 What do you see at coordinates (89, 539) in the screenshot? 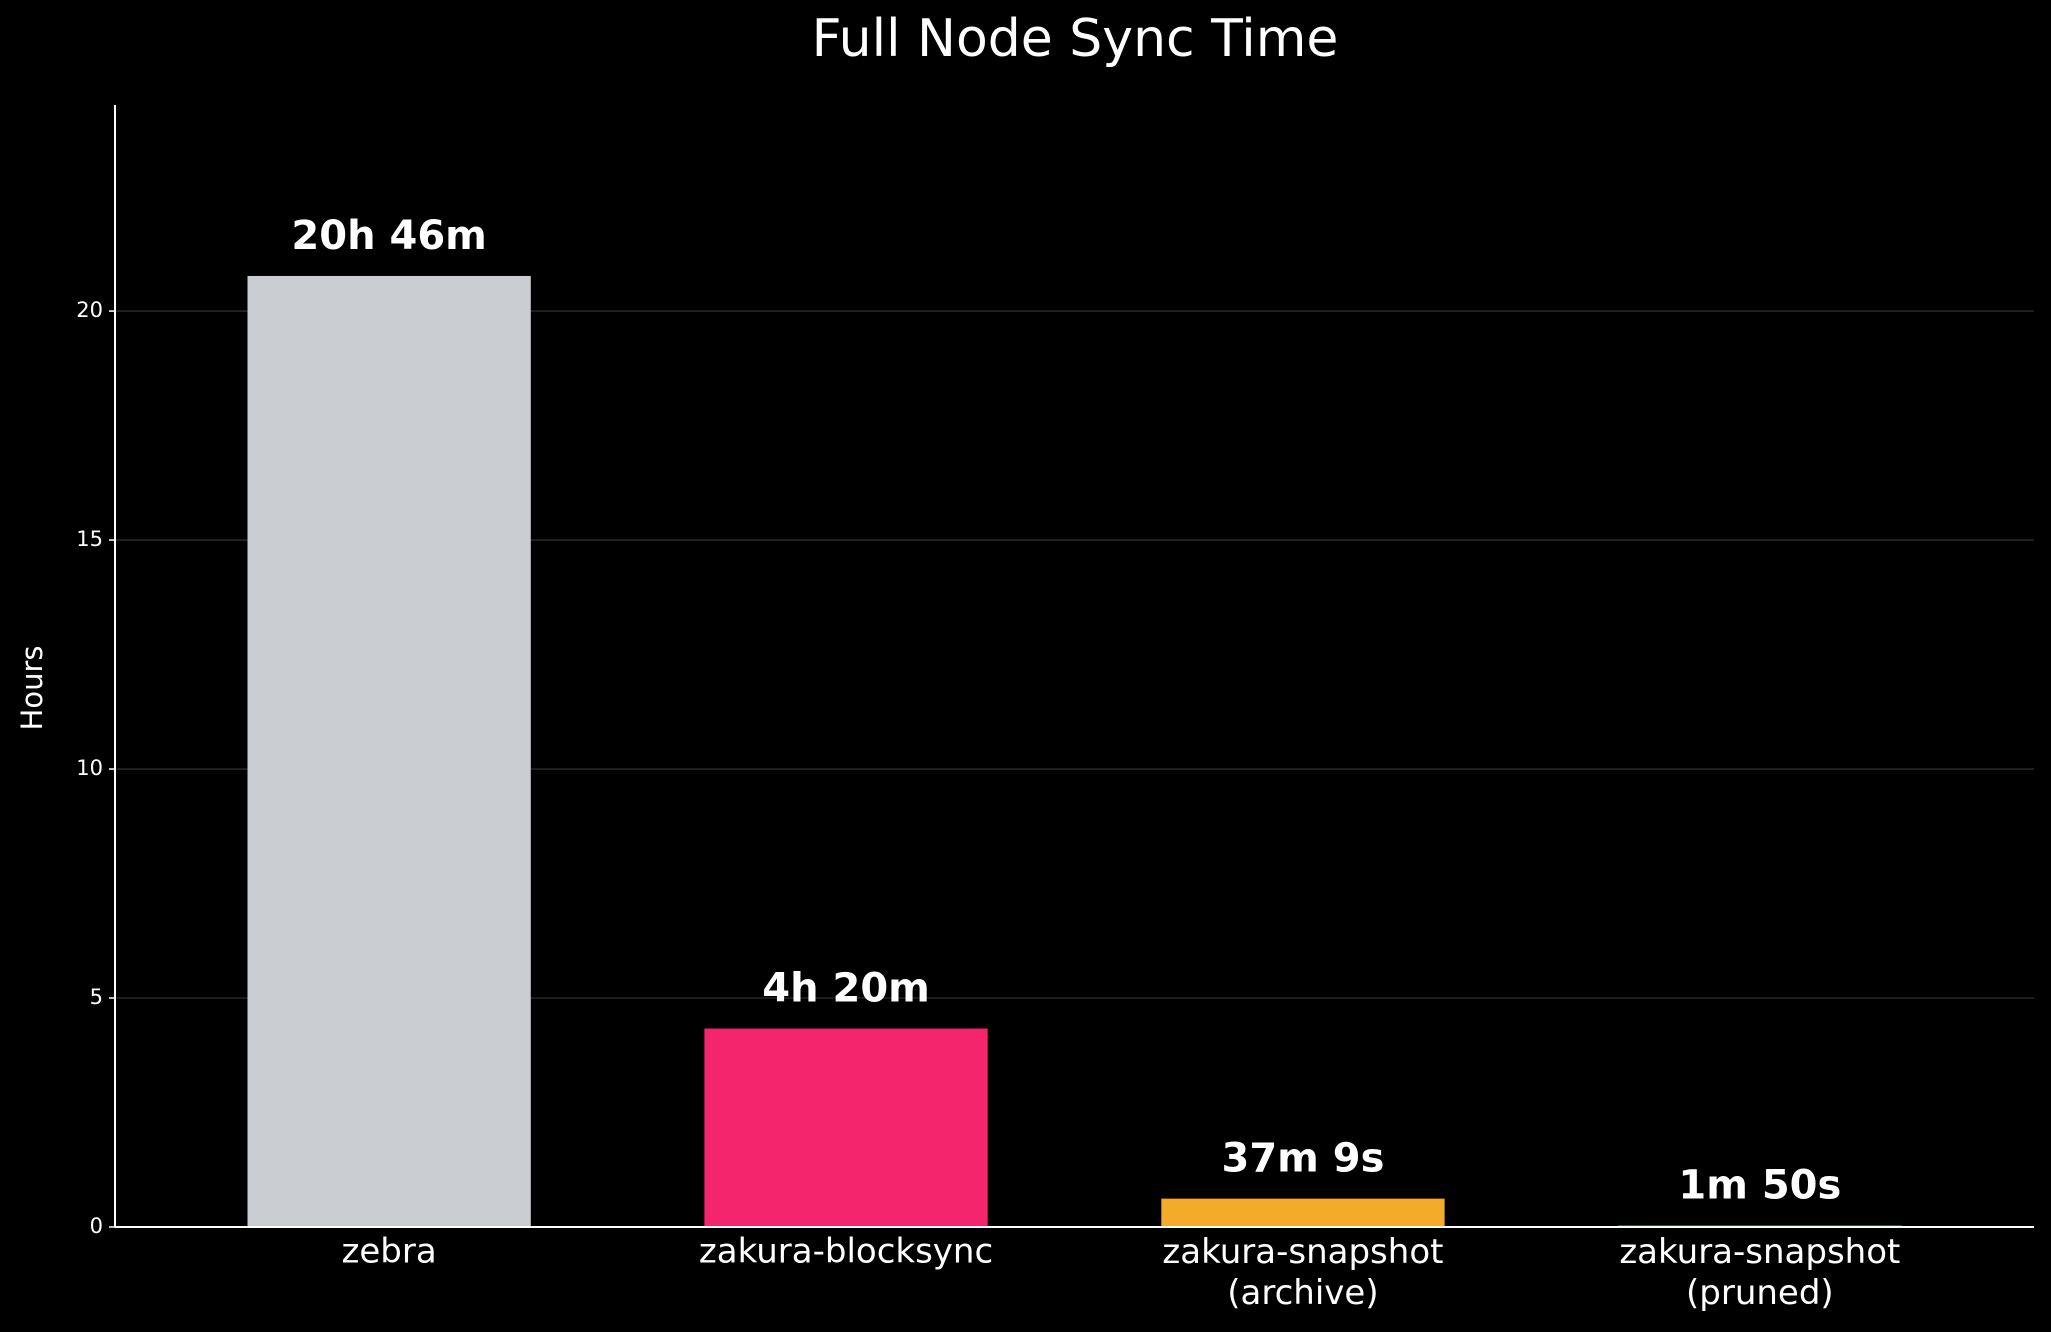
I see `y-tick-label: 15` at bounding box center [89, 539].